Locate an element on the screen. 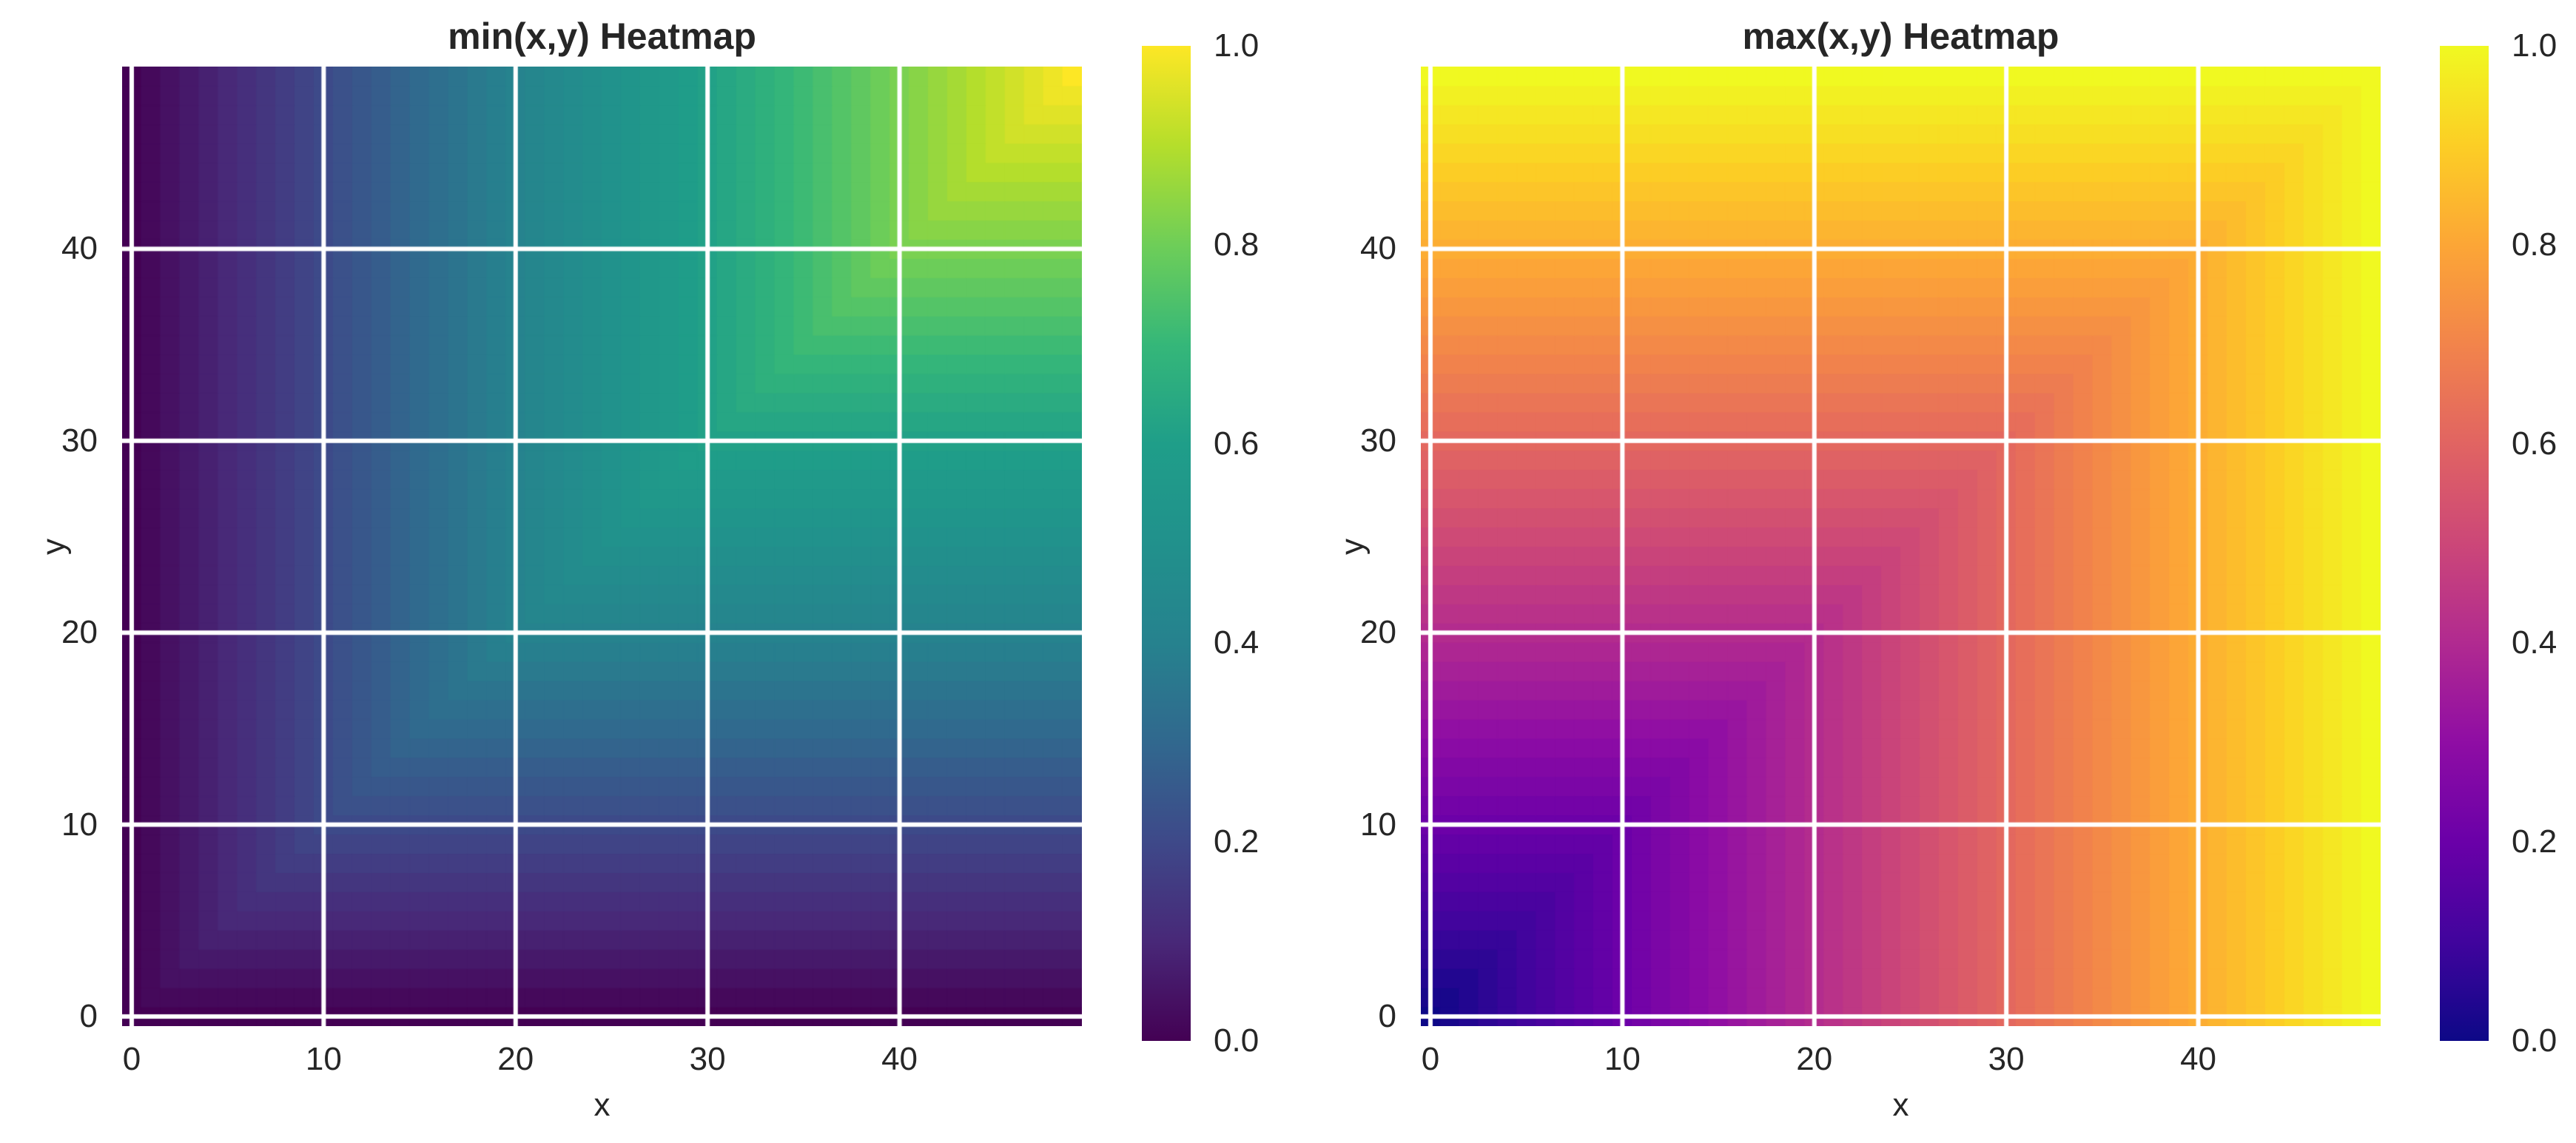  plot-title: min(x,y) Heatmap is located at coordinates (602, 36).